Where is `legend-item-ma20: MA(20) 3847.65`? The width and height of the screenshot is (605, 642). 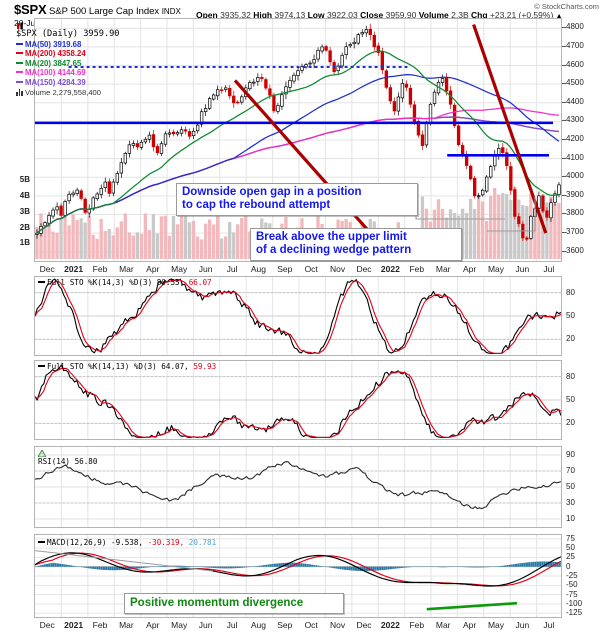 legend-item-ma20: MA(20) 3847.65 is located at coordinates (67, 64).